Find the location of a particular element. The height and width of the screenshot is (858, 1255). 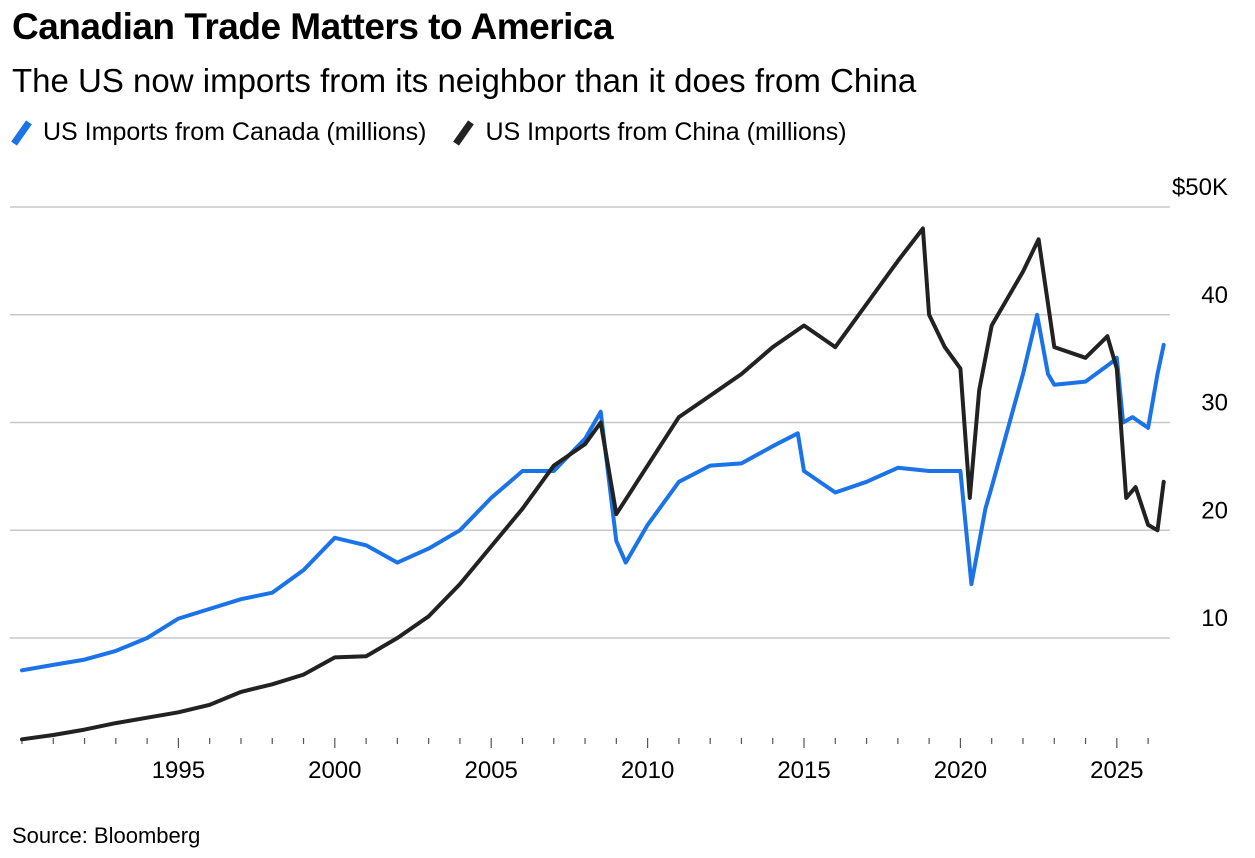

legend-item-china: US Imports from China (millions) is located at coordinates (650, 132).